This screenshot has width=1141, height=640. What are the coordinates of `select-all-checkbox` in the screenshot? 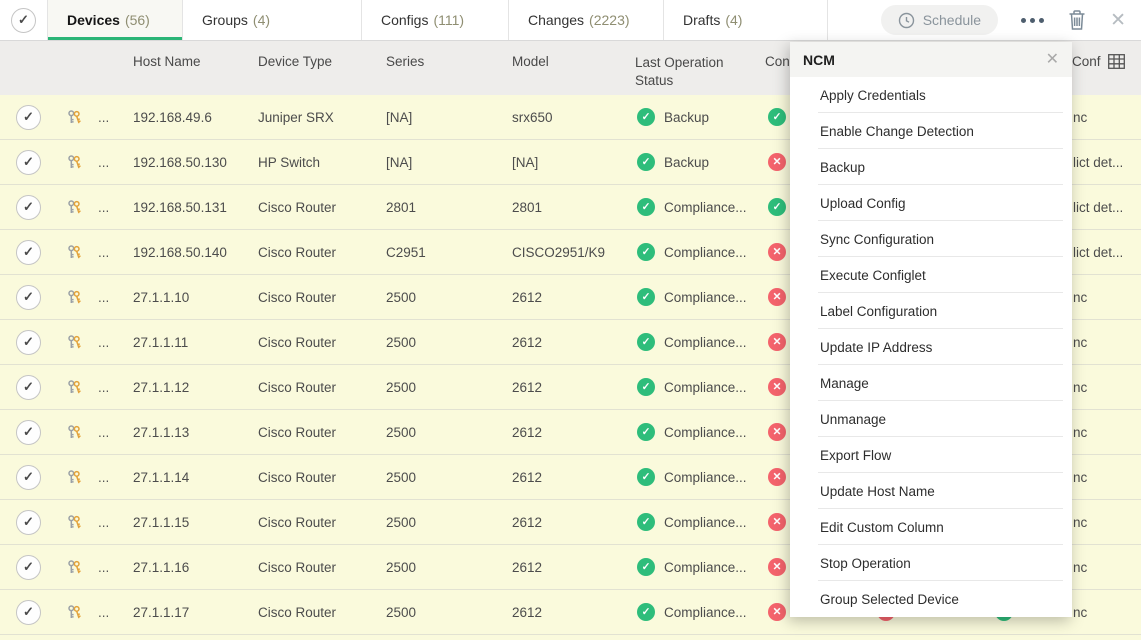 It's located at (23, 20).